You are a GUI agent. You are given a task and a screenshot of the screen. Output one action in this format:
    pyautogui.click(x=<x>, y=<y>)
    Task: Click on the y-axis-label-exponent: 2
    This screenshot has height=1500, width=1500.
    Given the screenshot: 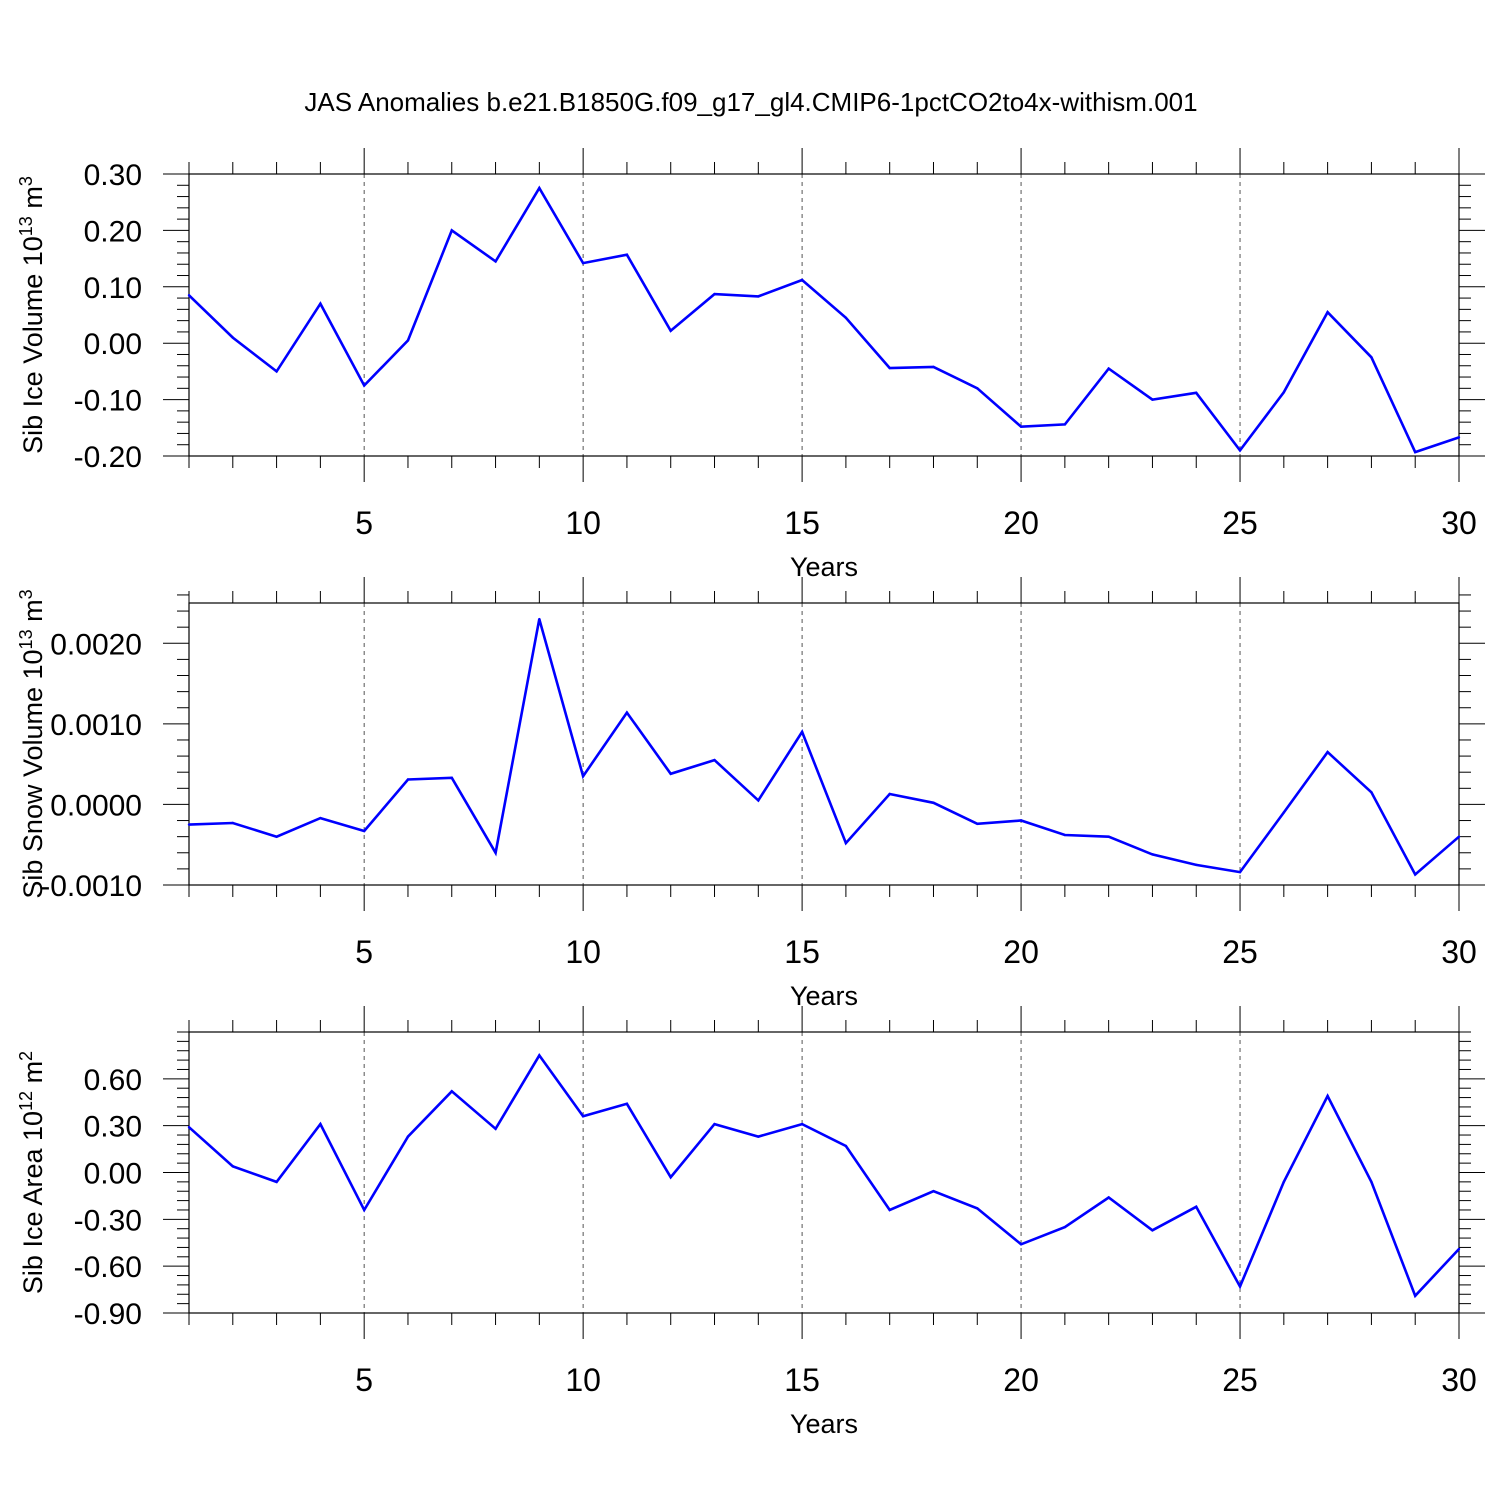 What is the action you would take?
    pyautogui.click(x=26, y=1056)
    